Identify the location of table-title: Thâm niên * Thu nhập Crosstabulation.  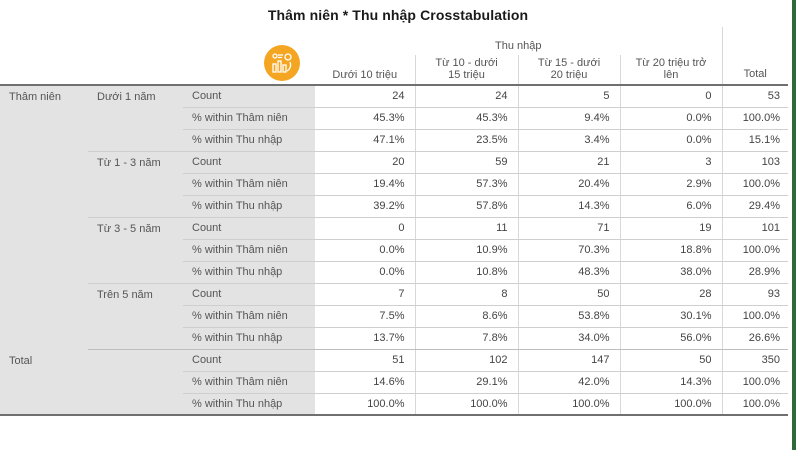
(398, 15).